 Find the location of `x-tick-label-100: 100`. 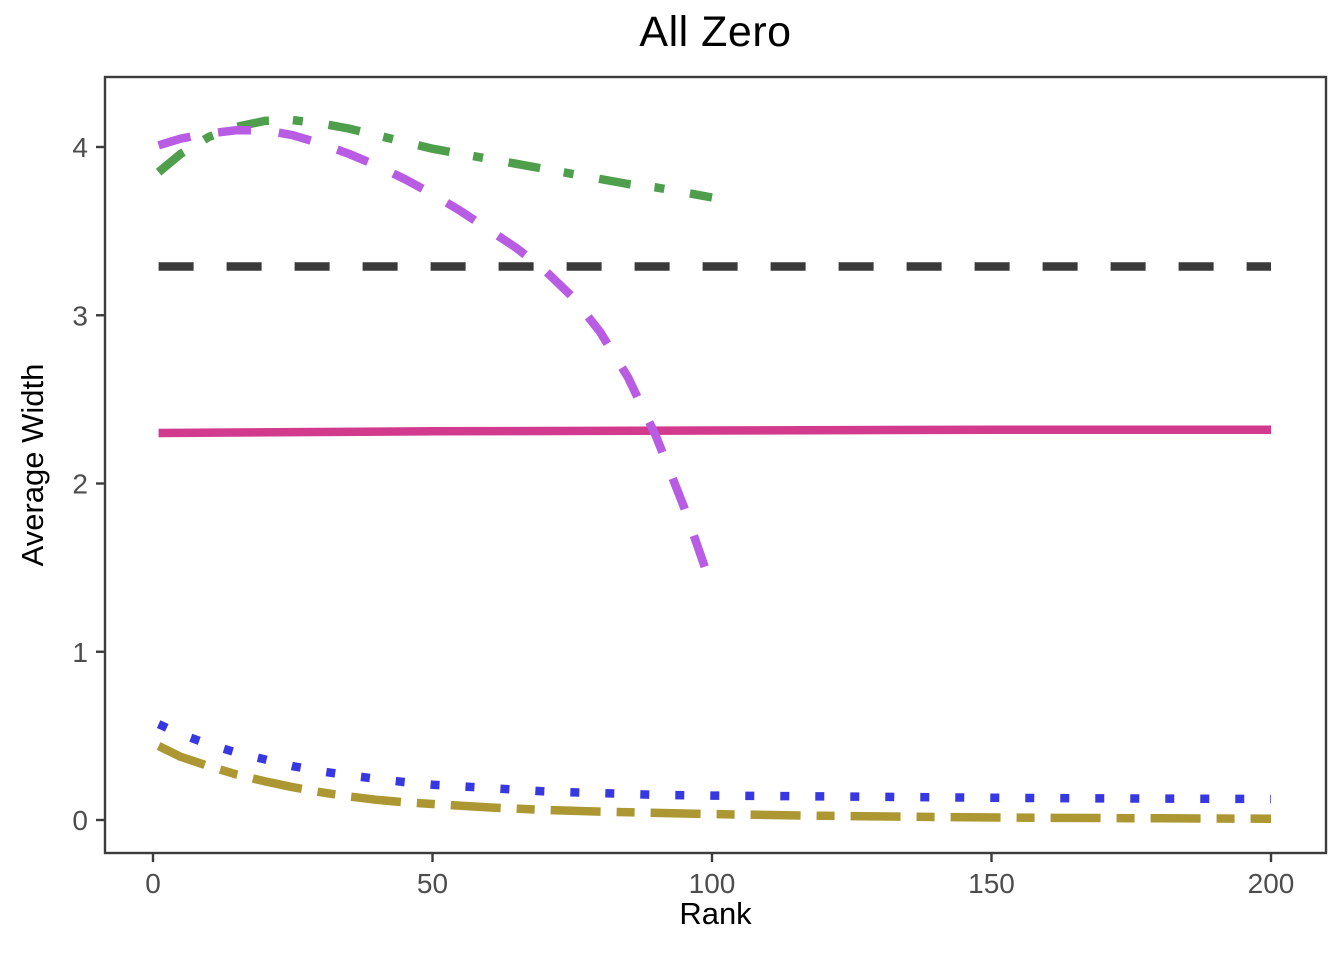

x-tick-label-100: 100 is located at coordinates (712, 883).